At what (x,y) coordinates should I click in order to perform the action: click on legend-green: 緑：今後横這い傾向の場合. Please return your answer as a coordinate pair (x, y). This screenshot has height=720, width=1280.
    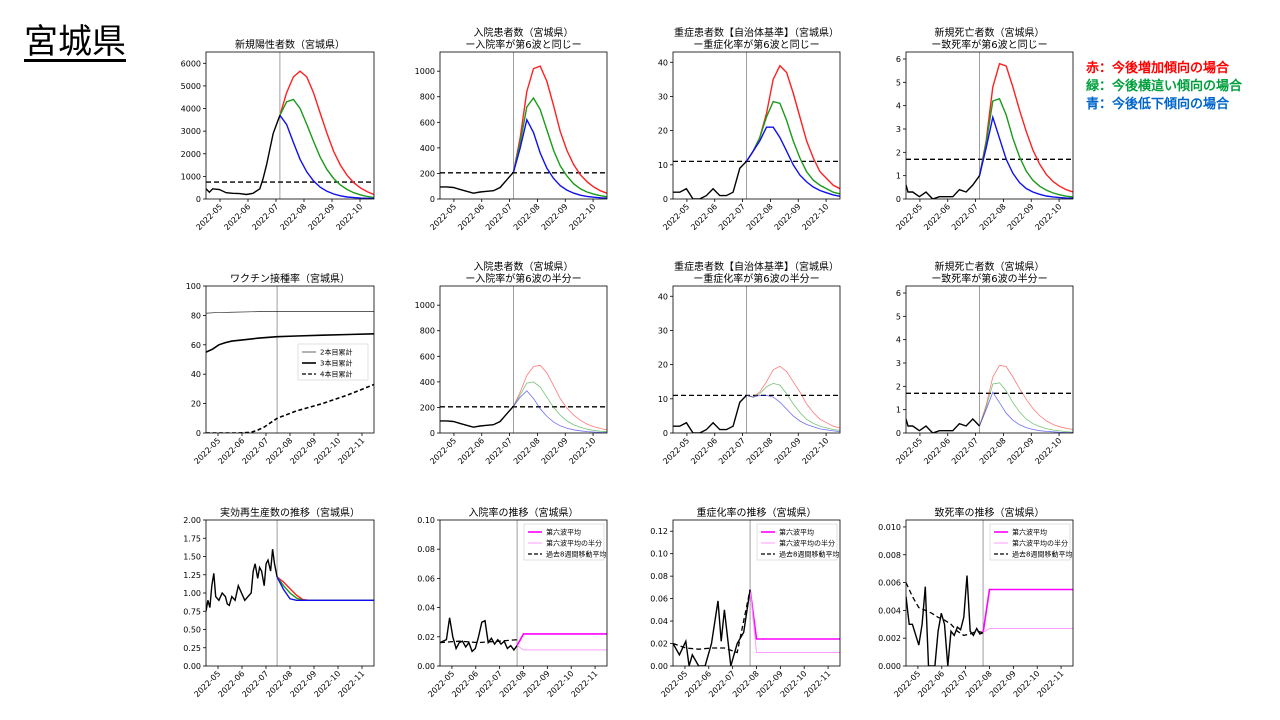
    Looking at the image, I should click on (1164, 86).